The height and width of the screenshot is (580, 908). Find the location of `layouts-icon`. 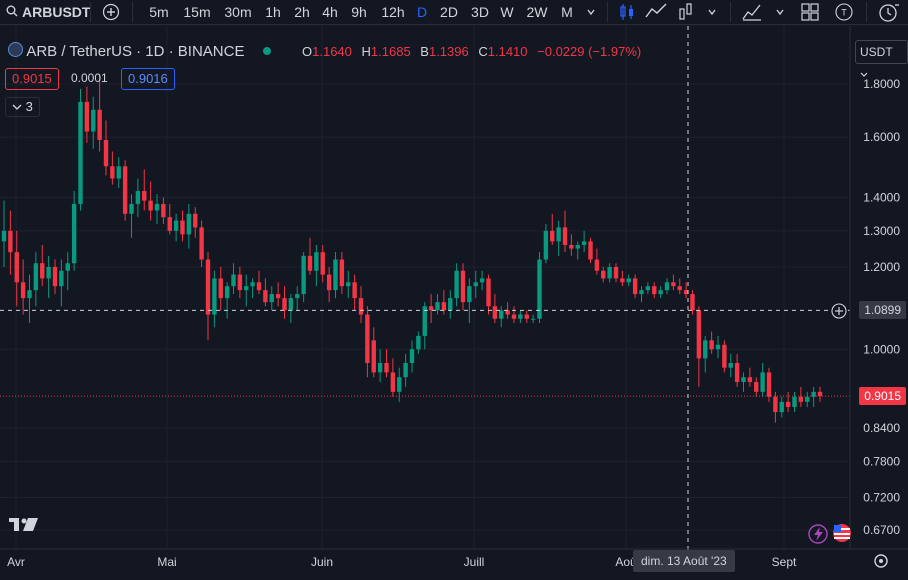

layouts-icon is located at coordinates (810, 12).